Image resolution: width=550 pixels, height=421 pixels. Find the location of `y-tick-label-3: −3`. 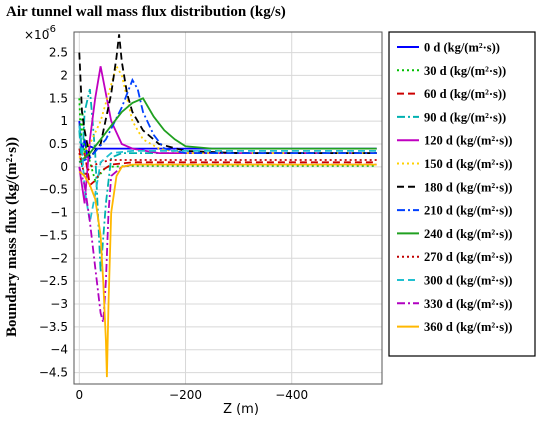

y-tick-label-3: −3 is located at coordinates (59, 304).